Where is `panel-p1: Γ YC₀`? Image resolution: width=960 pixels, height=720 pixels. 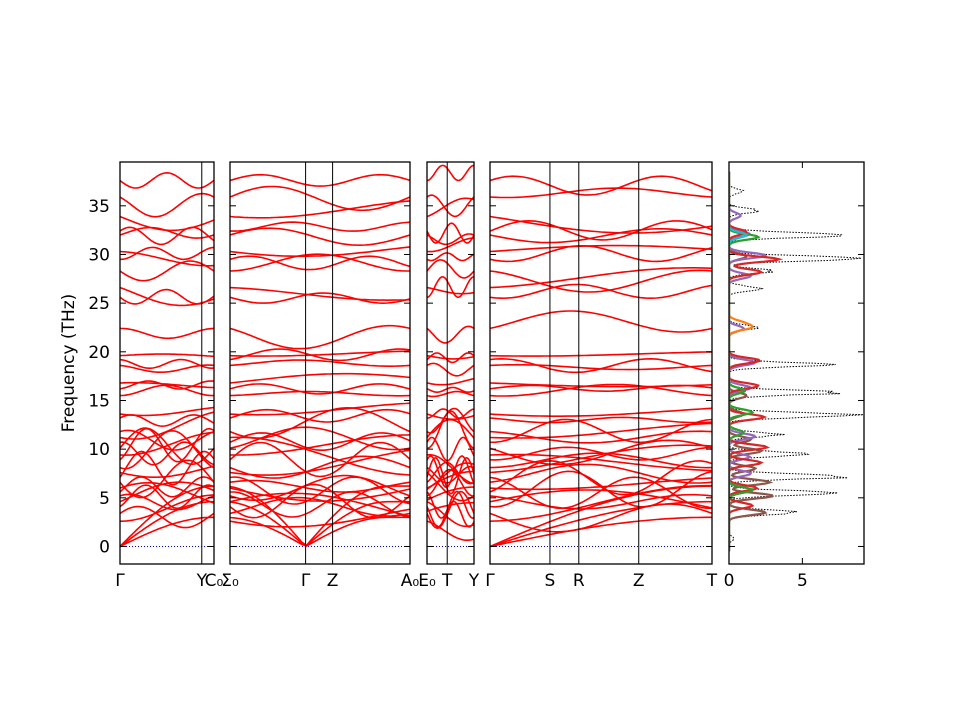
panel-p1: Γ YC₀ is located at coordinates (169, 376).